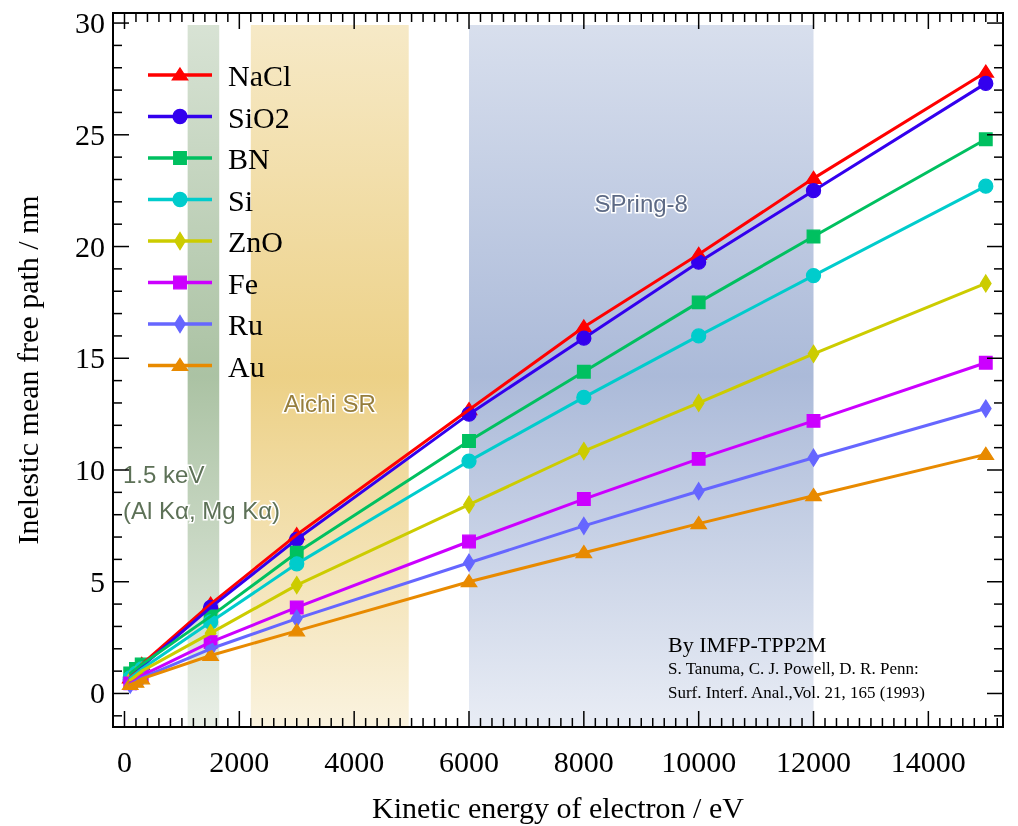 The width and height of the screenshot is (1018, 826). Describe the element at coordinates (27, 370) in the screenshot. I see `y-axis-title: Inelestic mean free path / nm` at that location.